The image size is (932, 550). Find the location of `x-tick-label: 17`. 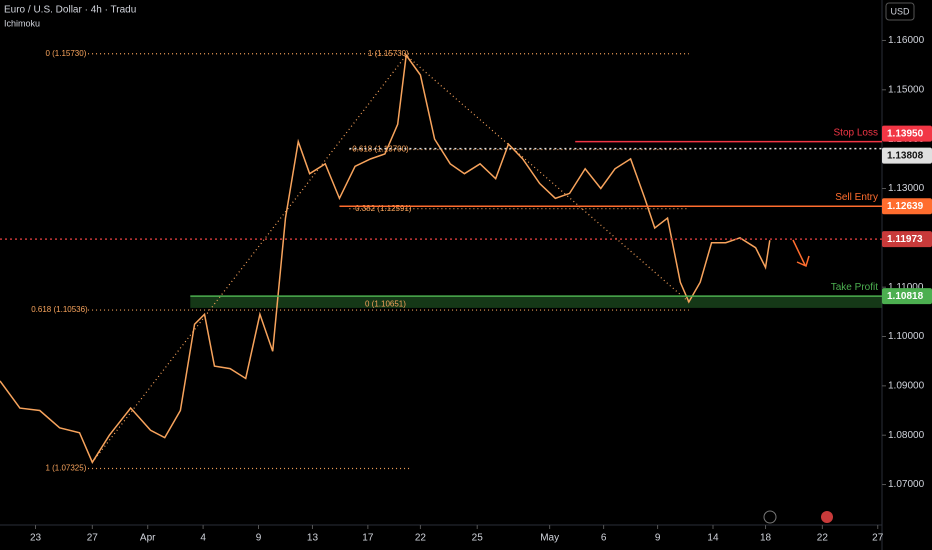

x-tick-label: 17 is located at coordinates (368, 538).